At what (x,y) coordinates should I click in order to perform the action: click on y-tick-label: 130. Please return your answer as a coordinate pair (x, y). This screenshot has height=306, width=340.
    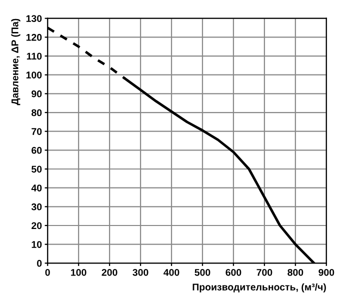
    Looking at the image, I should click on (34, 18).